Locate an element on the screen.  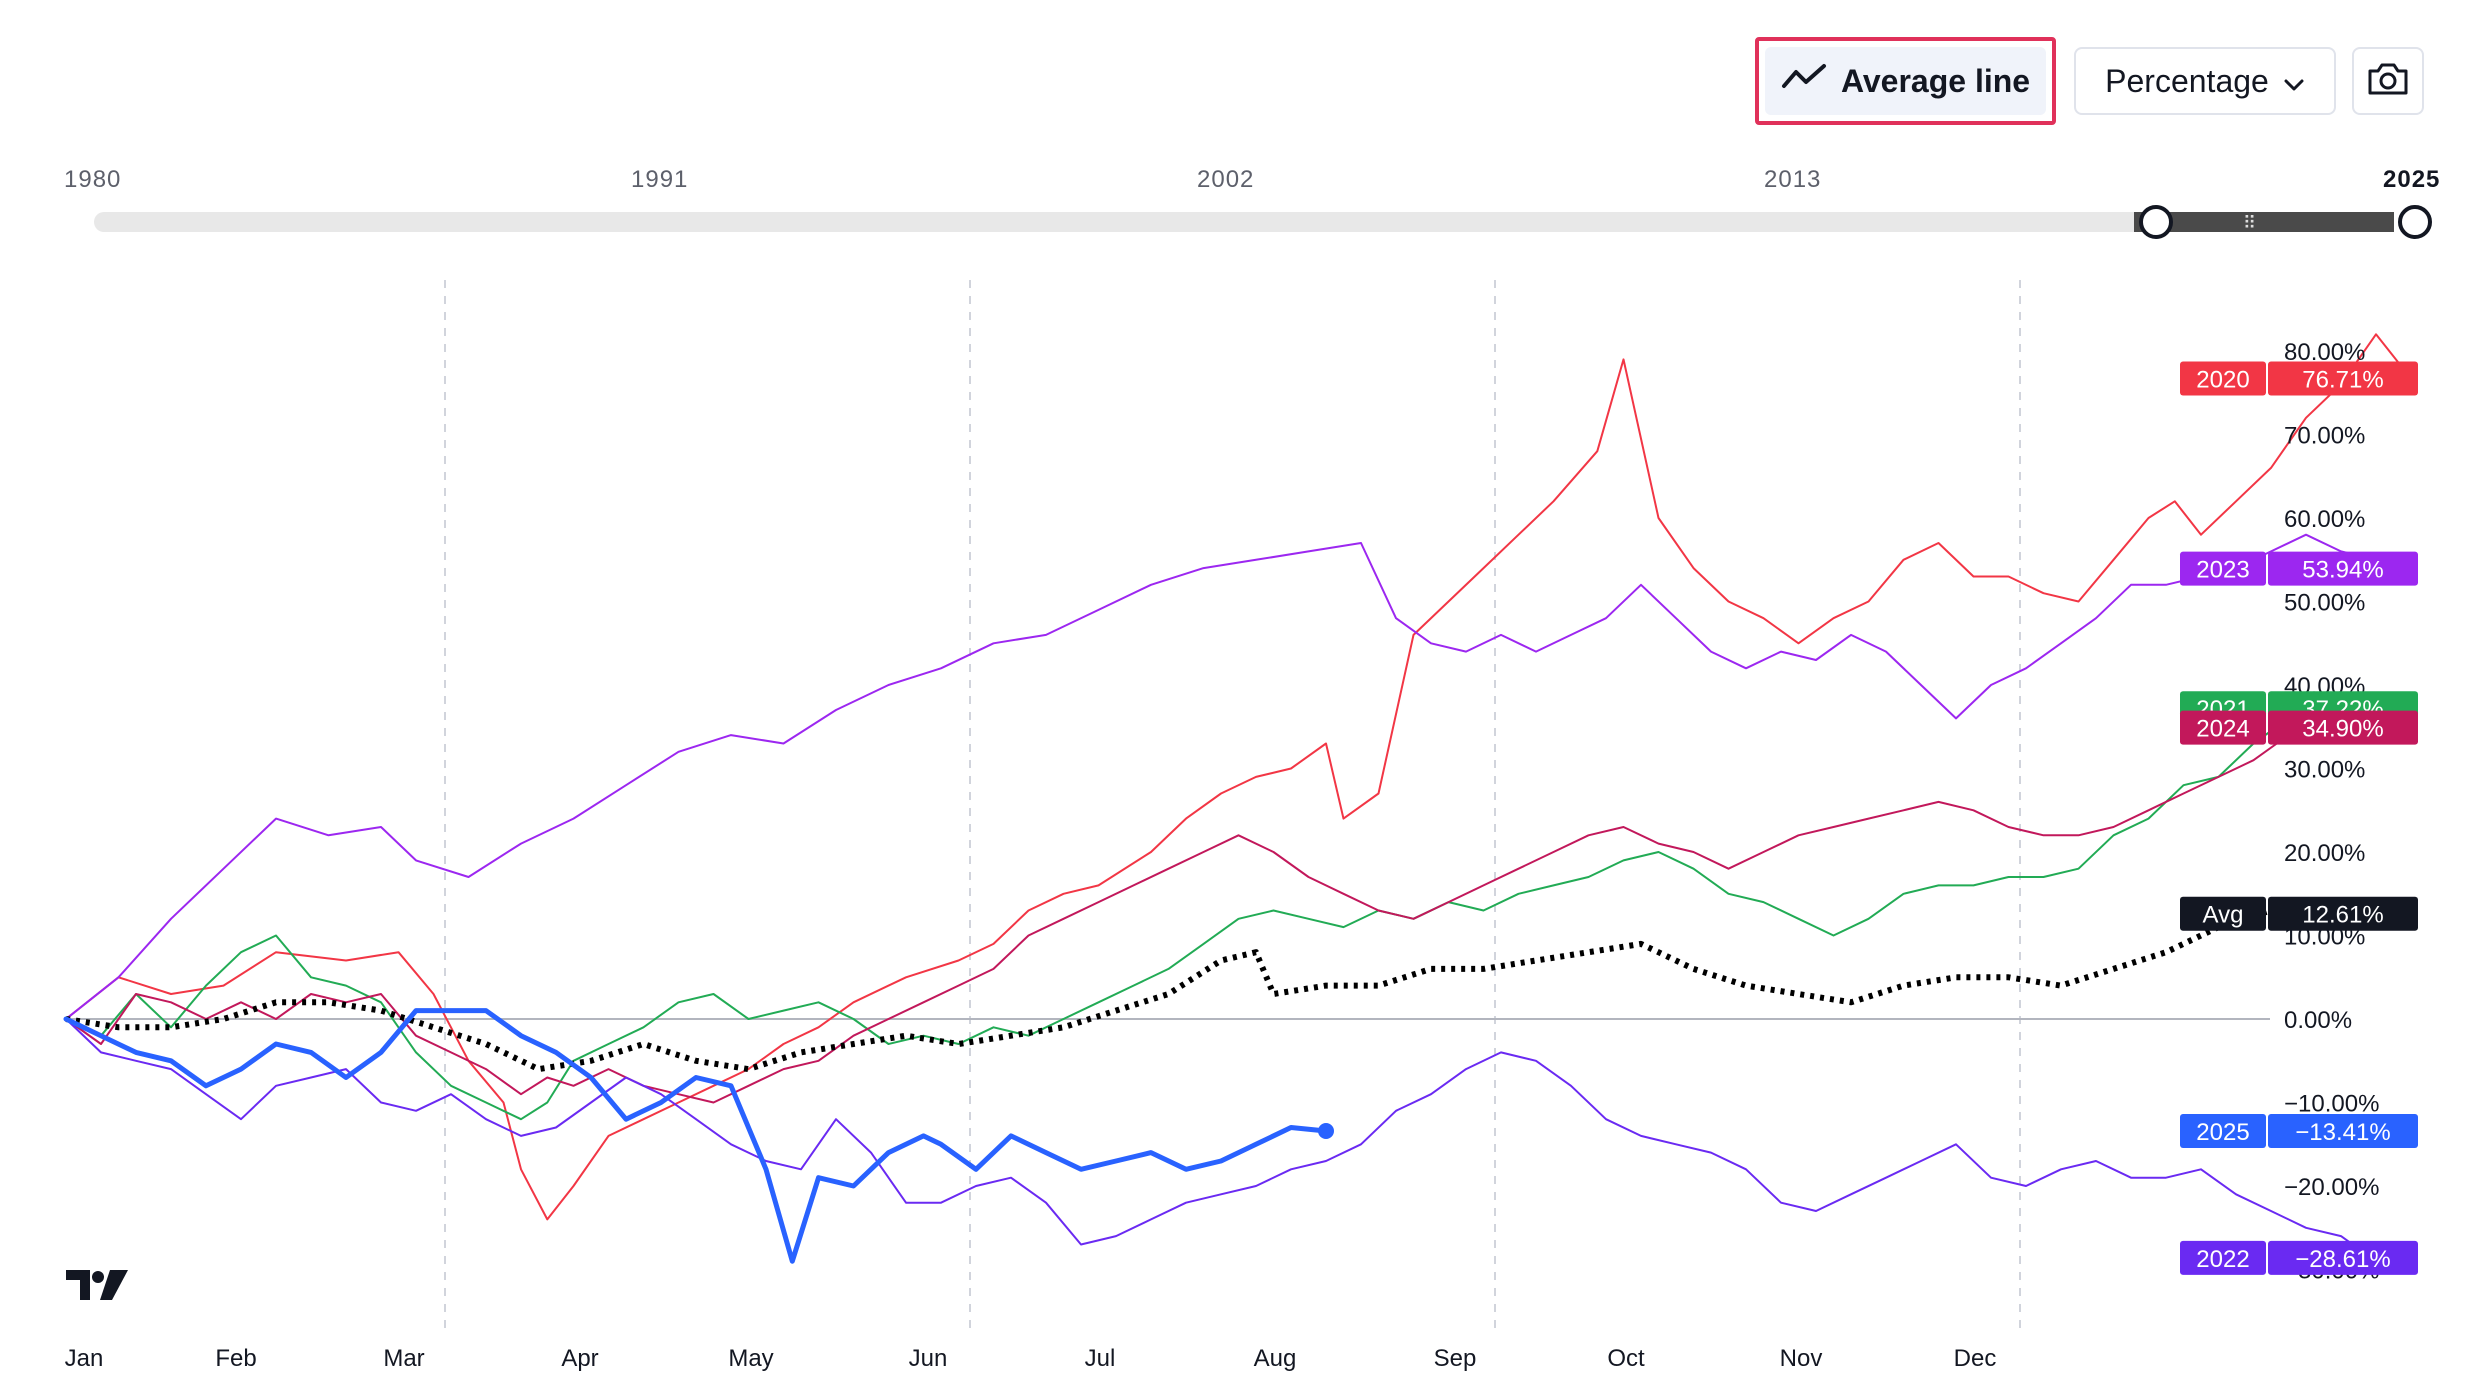
range-slider-end-handle is located at coordinates (2415, 222).